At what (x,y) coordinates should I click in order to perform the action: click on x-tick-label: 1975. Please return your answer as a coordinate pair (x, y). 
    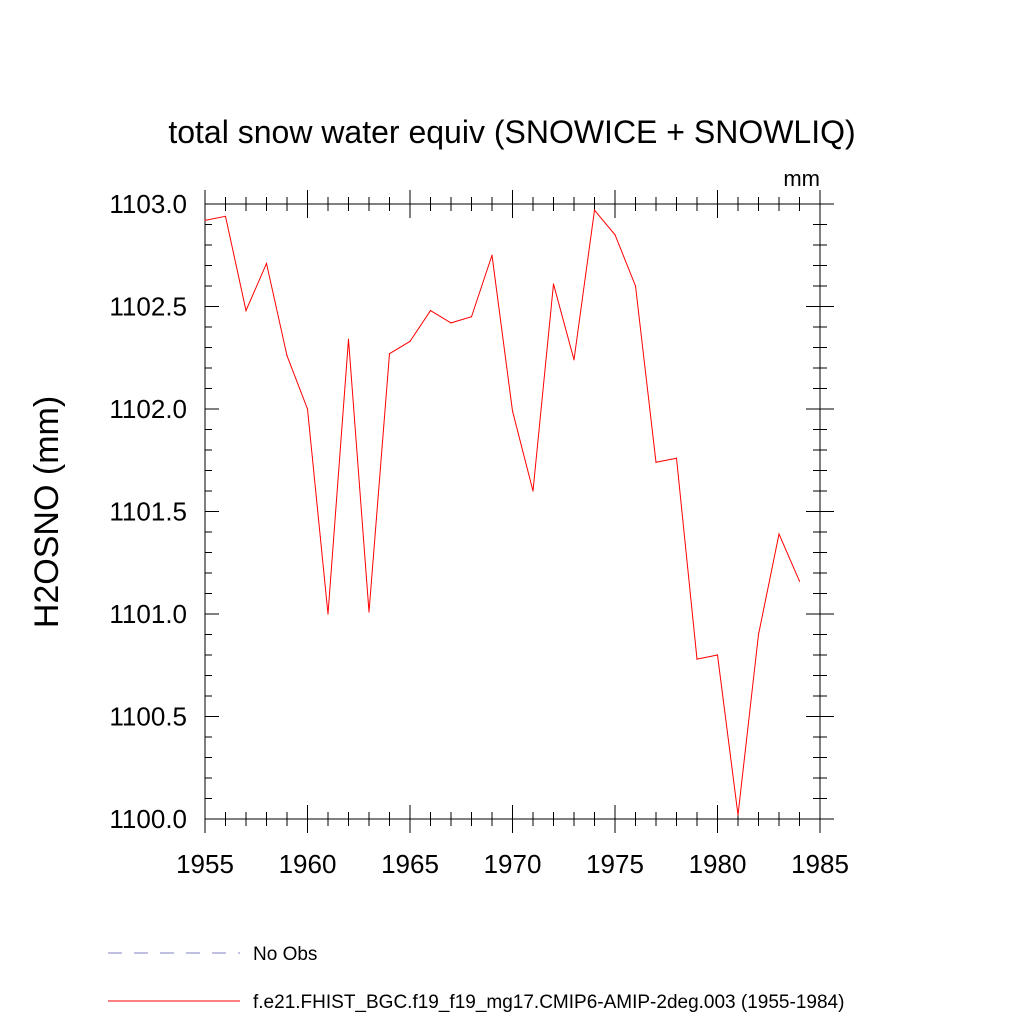
    Looking at the image, I should click on (615, 864).